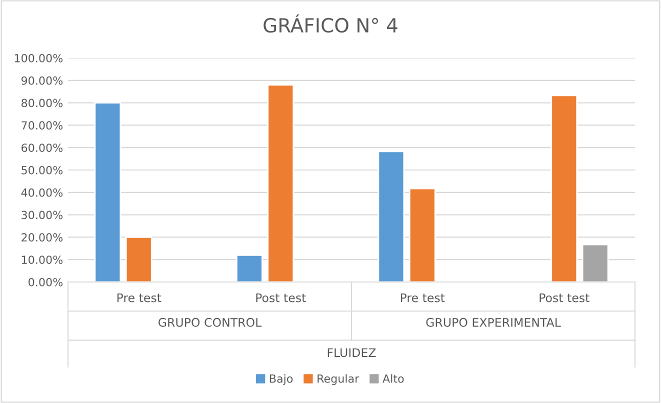  I want to click on y-tick-label: 80.00%, so click(42, 103).